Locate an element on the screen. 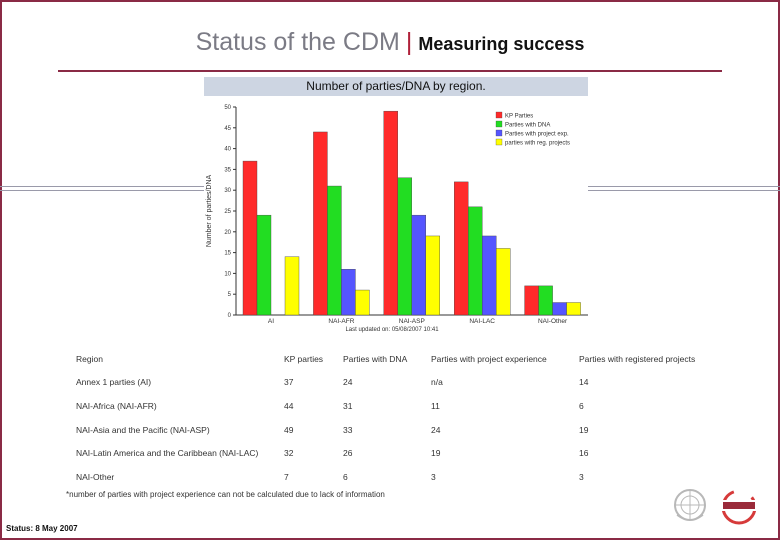 Image resolution: width=780 pixels, height=540 pixels. table-cell: 11 is located at coordinates (435, 405).